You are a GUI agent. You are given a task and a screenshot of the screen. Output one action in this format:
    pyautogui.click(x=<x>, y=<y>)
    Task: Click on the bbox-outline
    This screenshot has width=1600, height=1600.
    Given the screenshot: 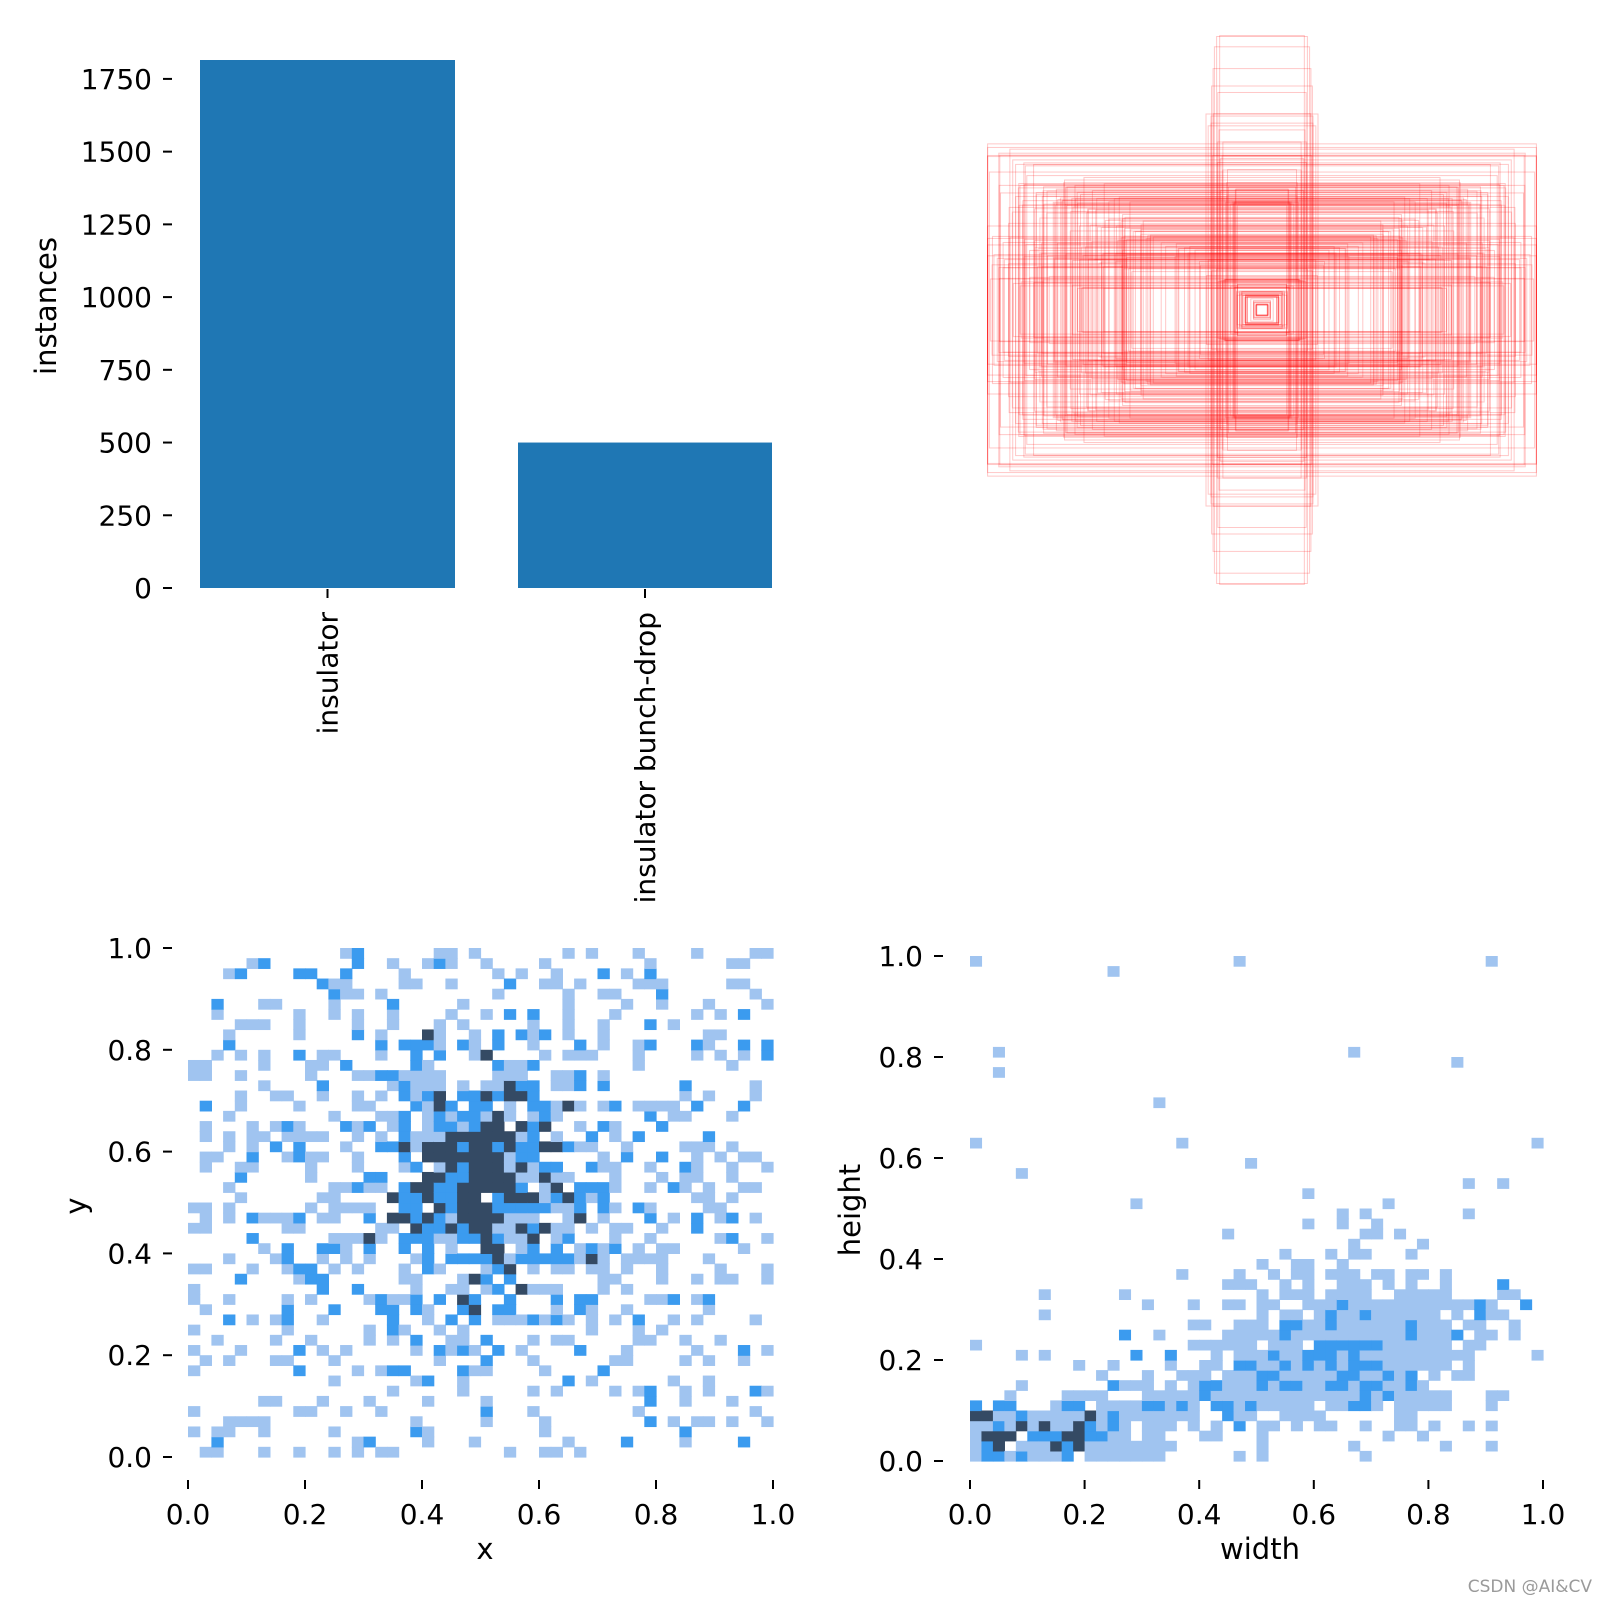 What is the action you would take?
    pyautogui.click(x=1262, y=310)
    